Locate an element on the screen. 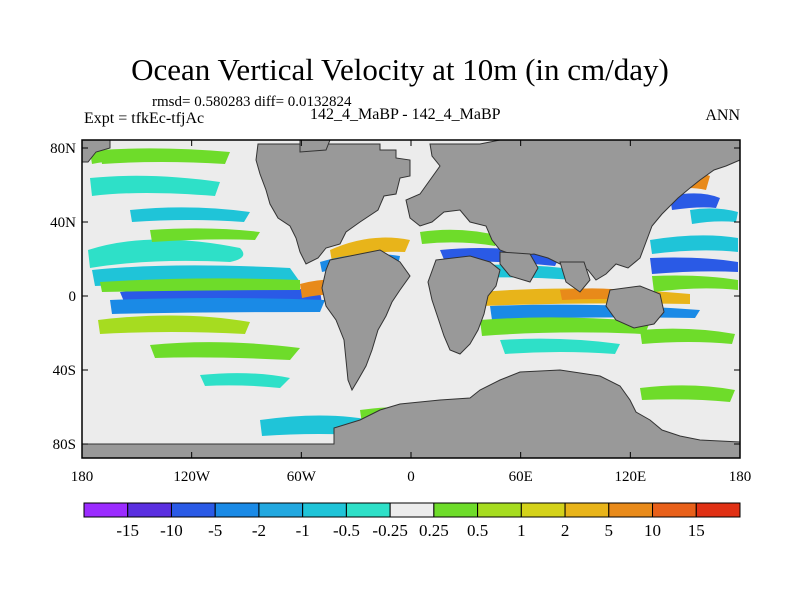 Image resolution: width=800 pixels, height=600 pixels. land-africa is located at coordinates (464, 305).